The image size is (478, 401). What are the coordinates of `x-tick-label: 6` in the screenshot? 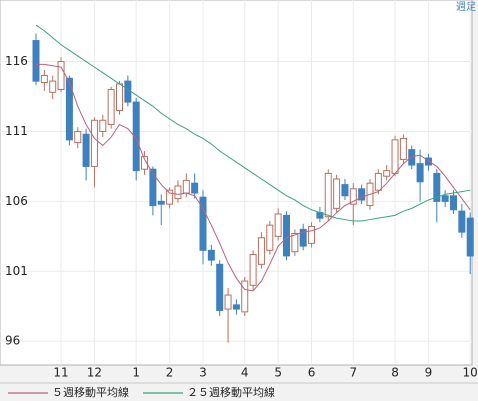 It's located at (312, 373).